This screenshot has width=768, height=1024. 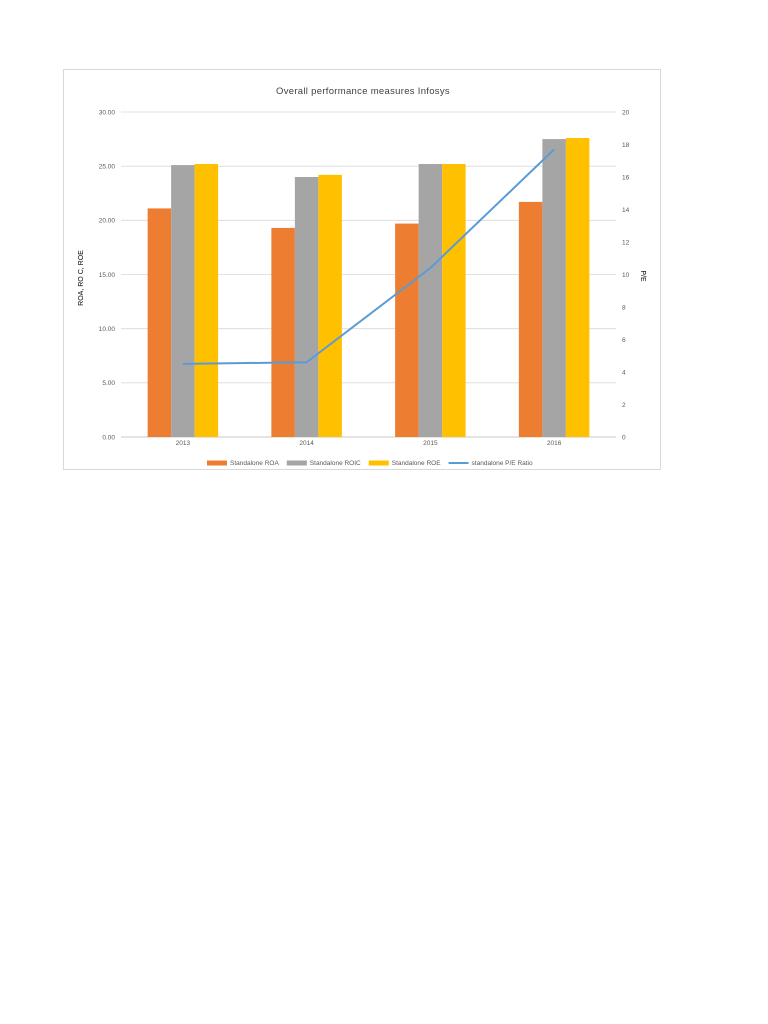 I want to click on x-tick-label: 2013, so click(x=183, y=443).